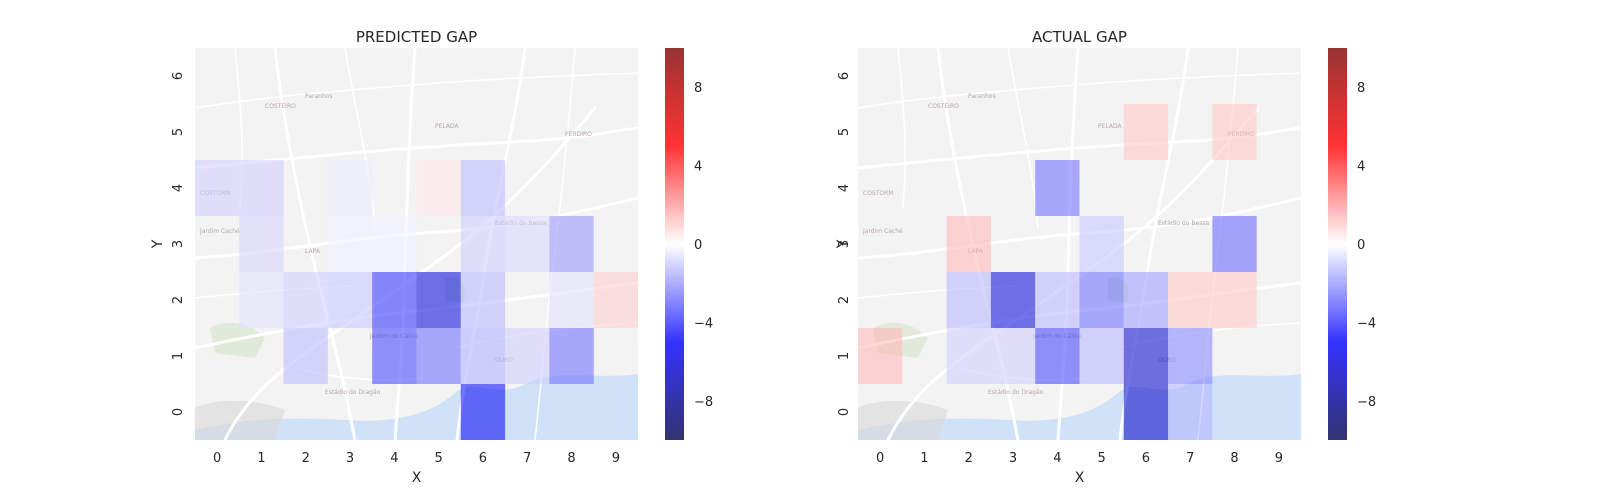 The width and height of the screenshot is (1600, 500). I want to click on x-tick-label: 5, so click(1102, 458).